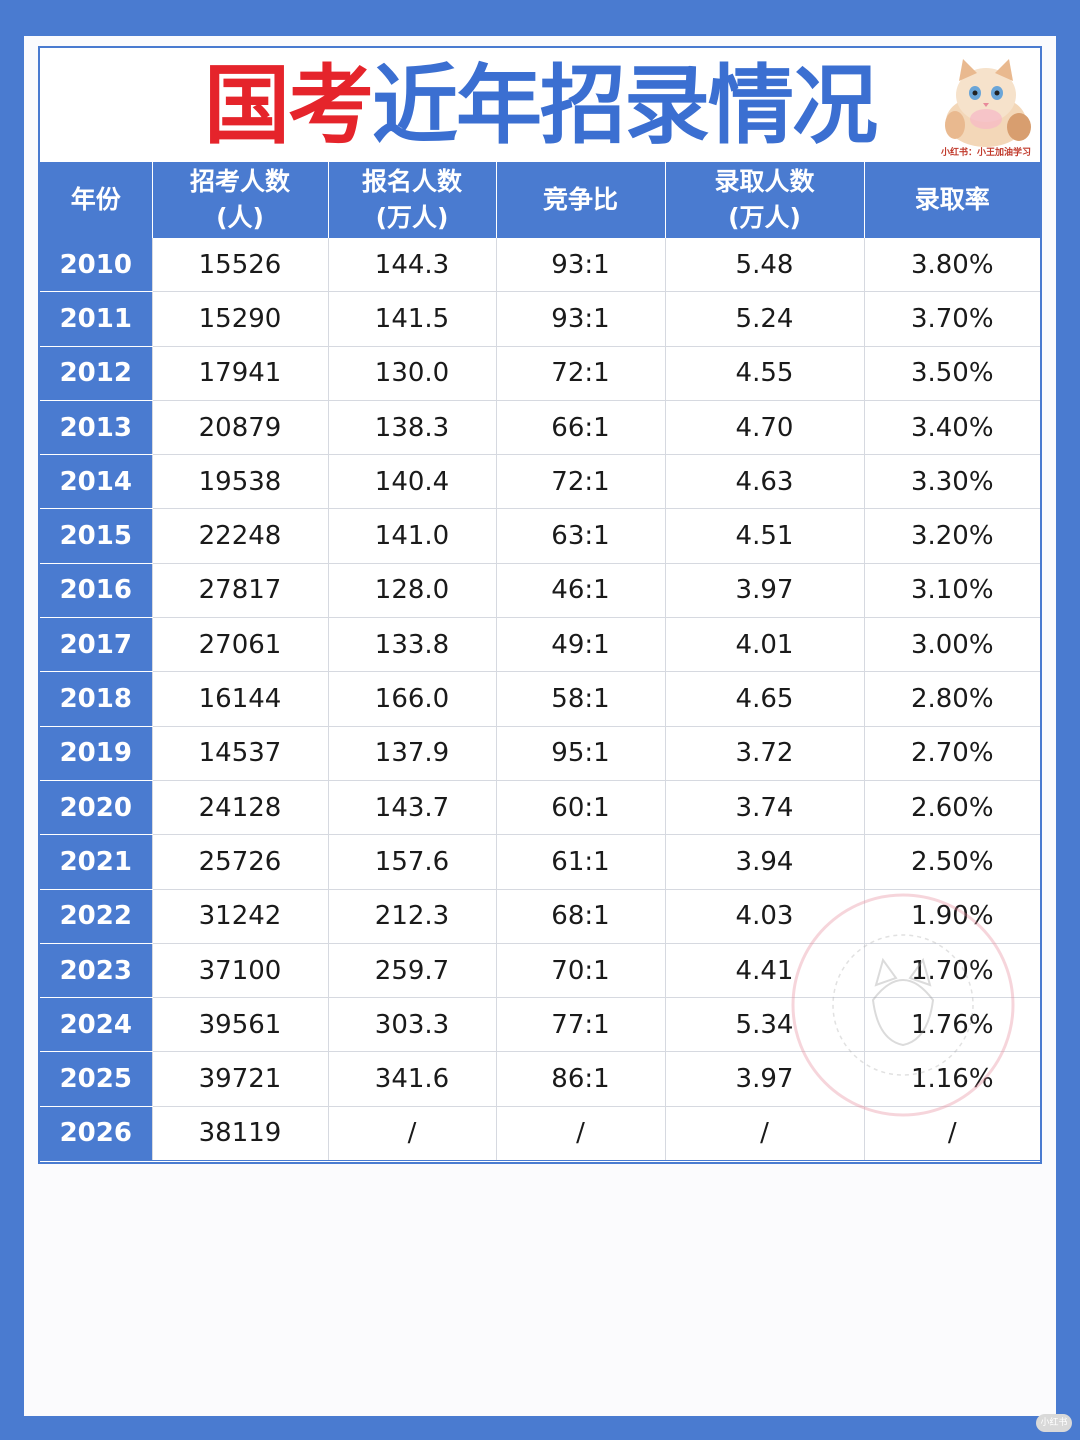  I want to click on data-cell: 1.90%, so click(951, 916).